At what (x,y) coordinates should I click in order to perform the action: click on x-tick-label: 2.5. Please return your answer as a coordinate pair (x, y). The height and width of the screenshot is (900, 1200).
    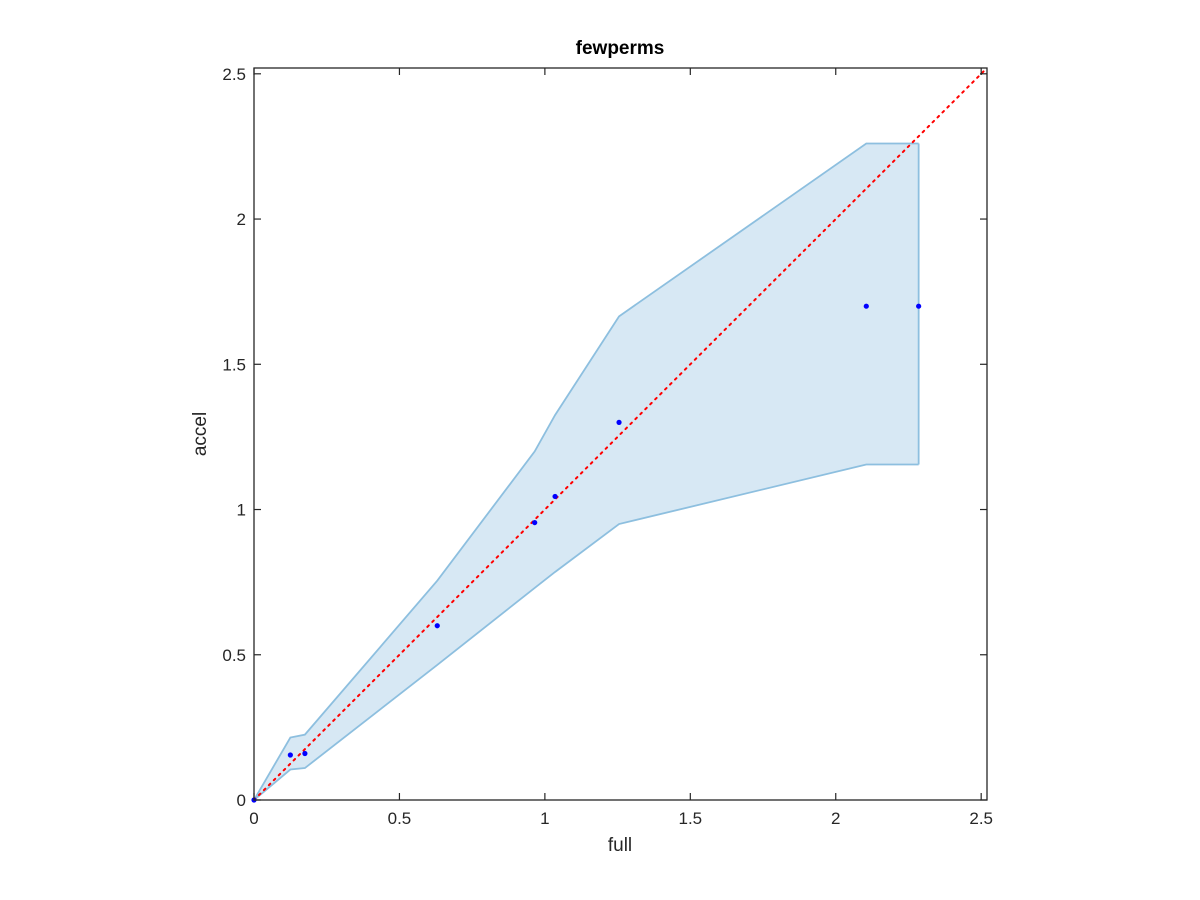
    Looking at the image, I should click on (981, 818).